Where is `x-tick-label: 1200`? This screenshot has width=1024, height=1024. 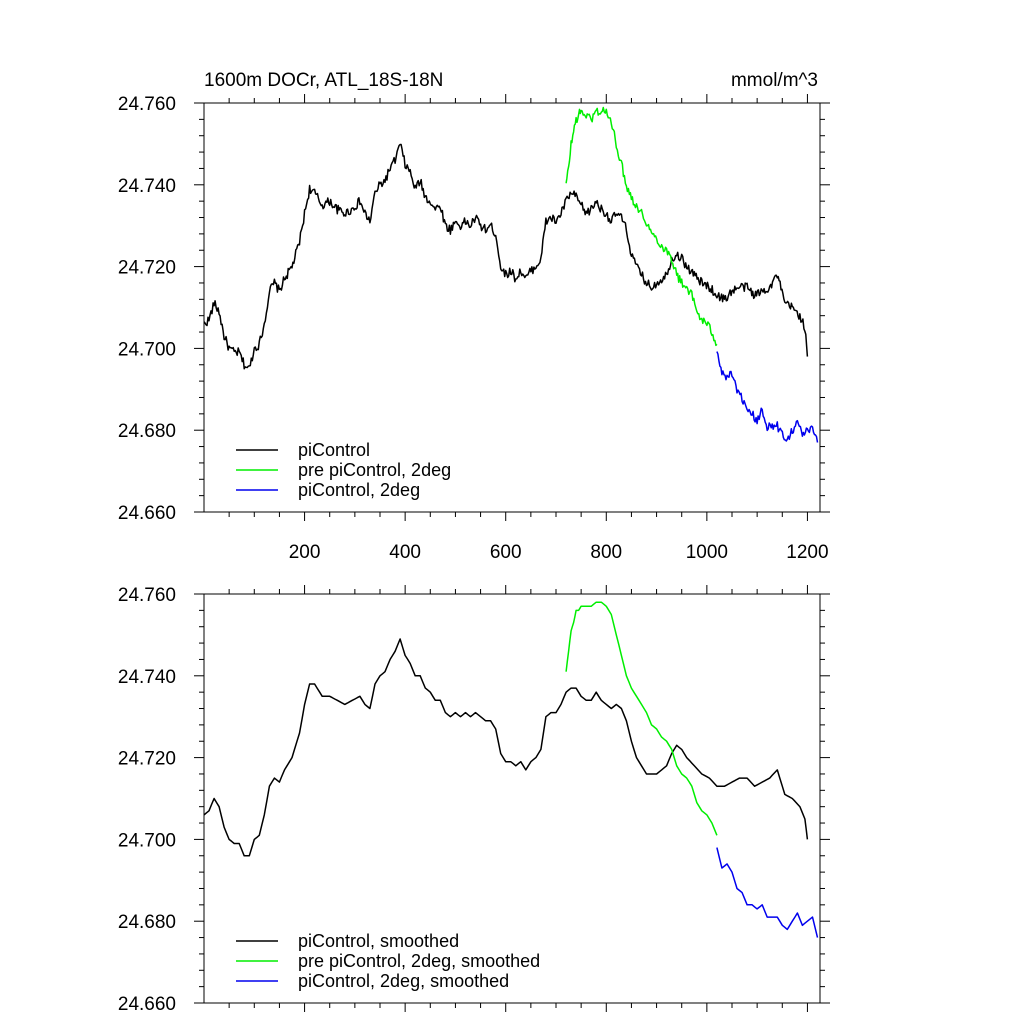
x-tick-label: 1200 is located at coordinates (807, 552).